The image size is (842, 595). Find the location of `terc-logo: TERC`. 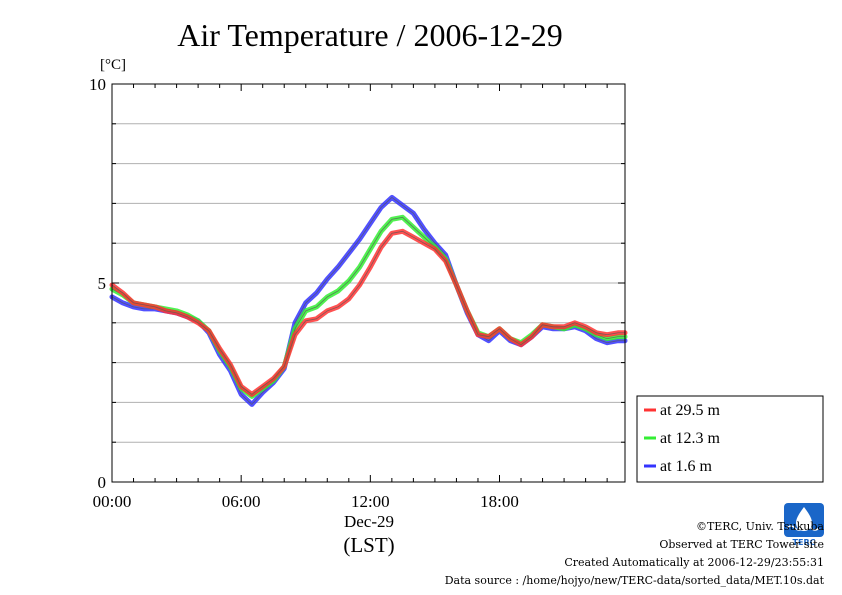

terc-logo: TERC is located at coordinates (804, 525).